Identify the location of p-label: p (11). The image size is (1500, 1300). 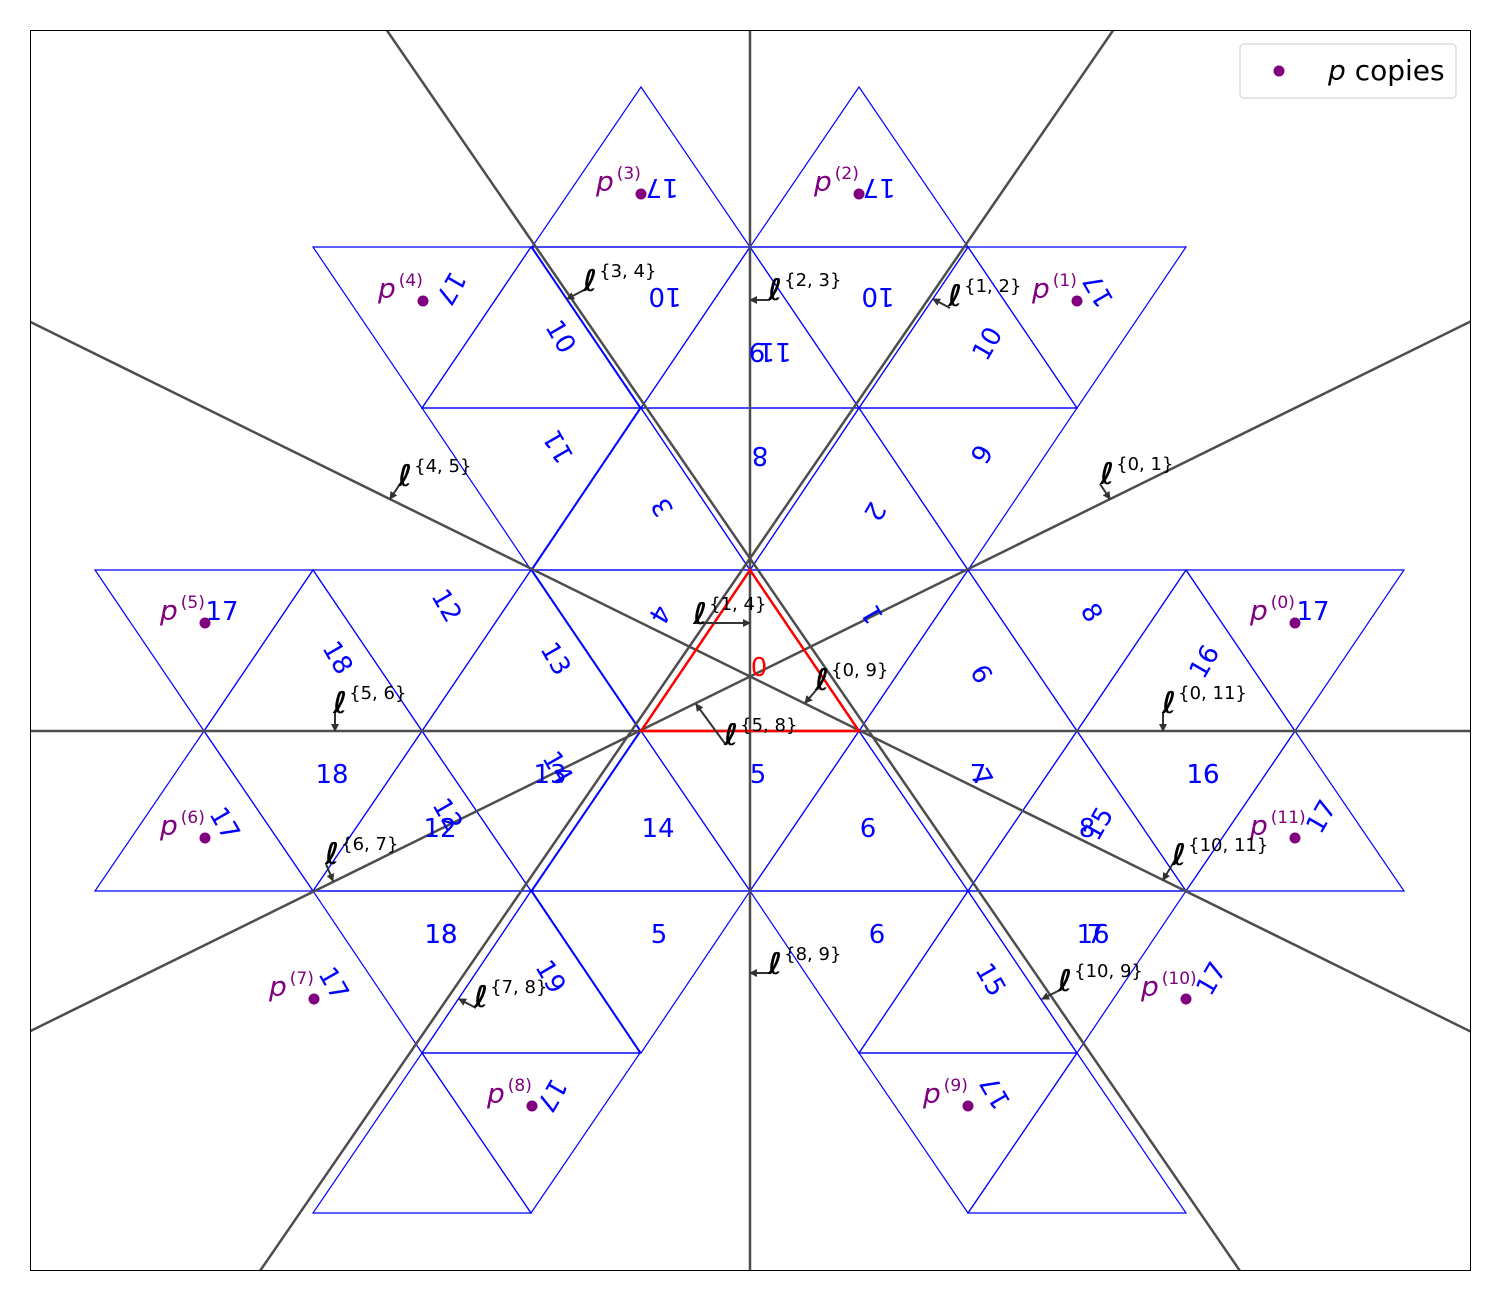
(1277, 825).